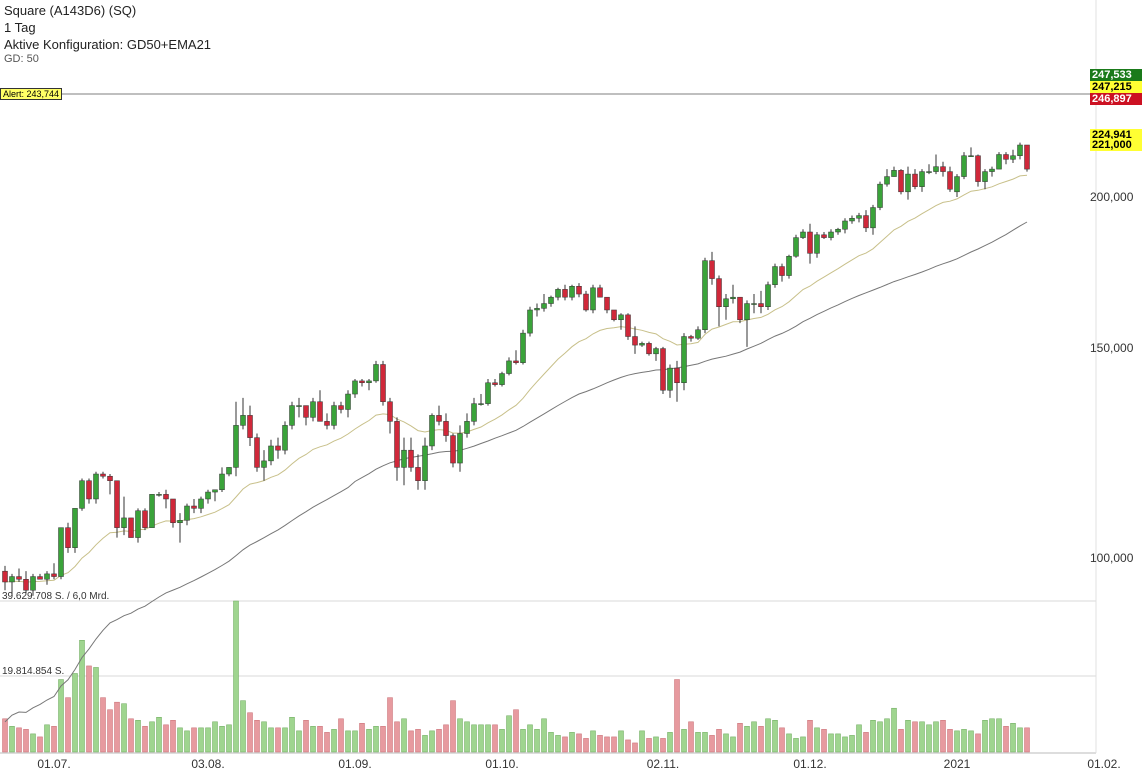 The height and width of the screenshot is (777, 1142). I want to click on x-tick-label: 01.09., so click(354, 764).